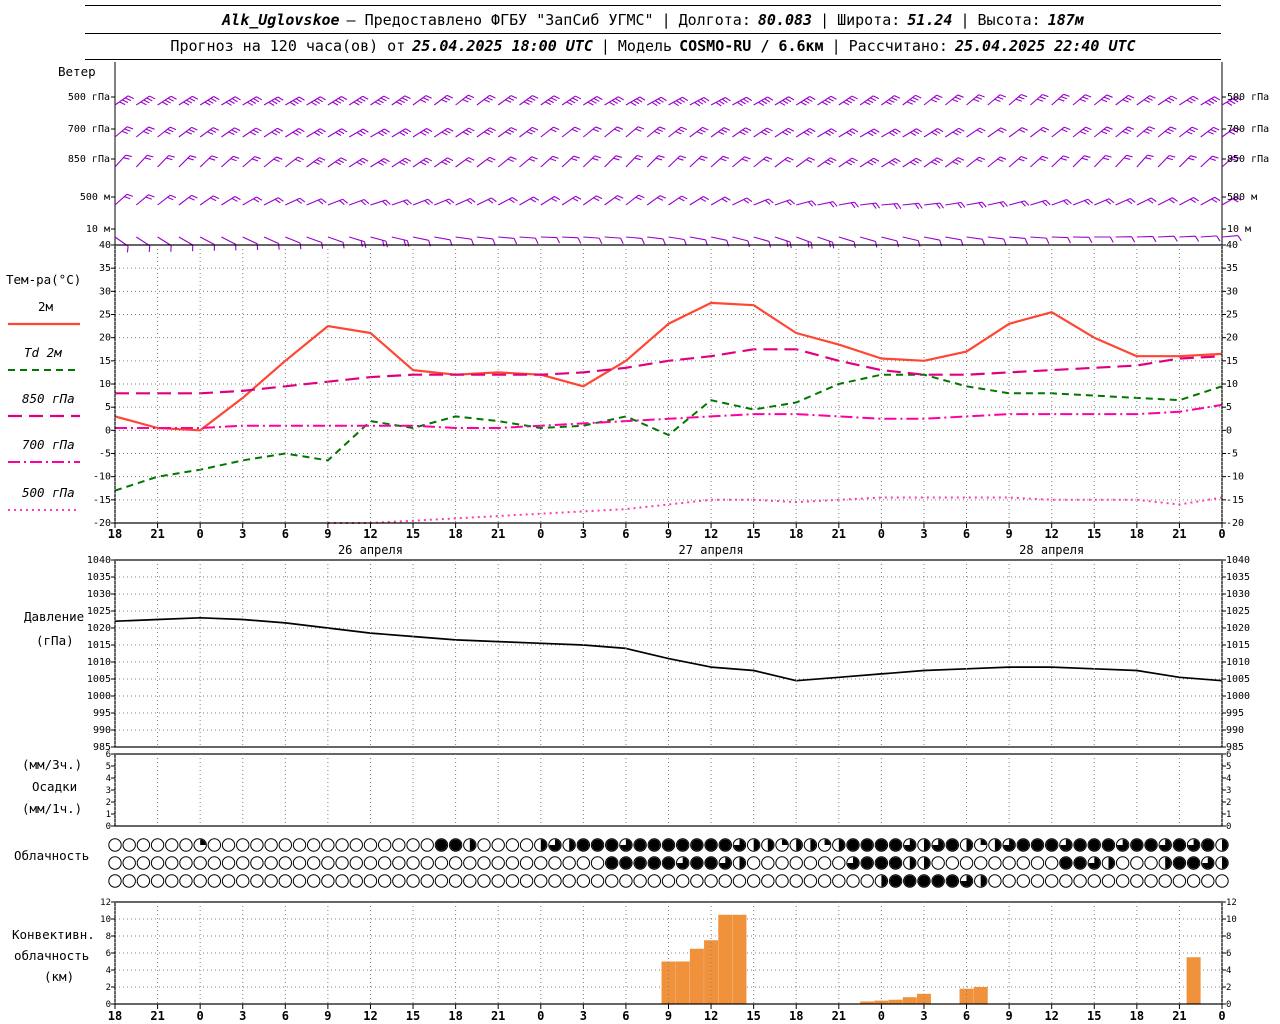  Describe the element at coordinates (102, 730) in the screenshot. I see `pressure-y-label: 990` at that location.